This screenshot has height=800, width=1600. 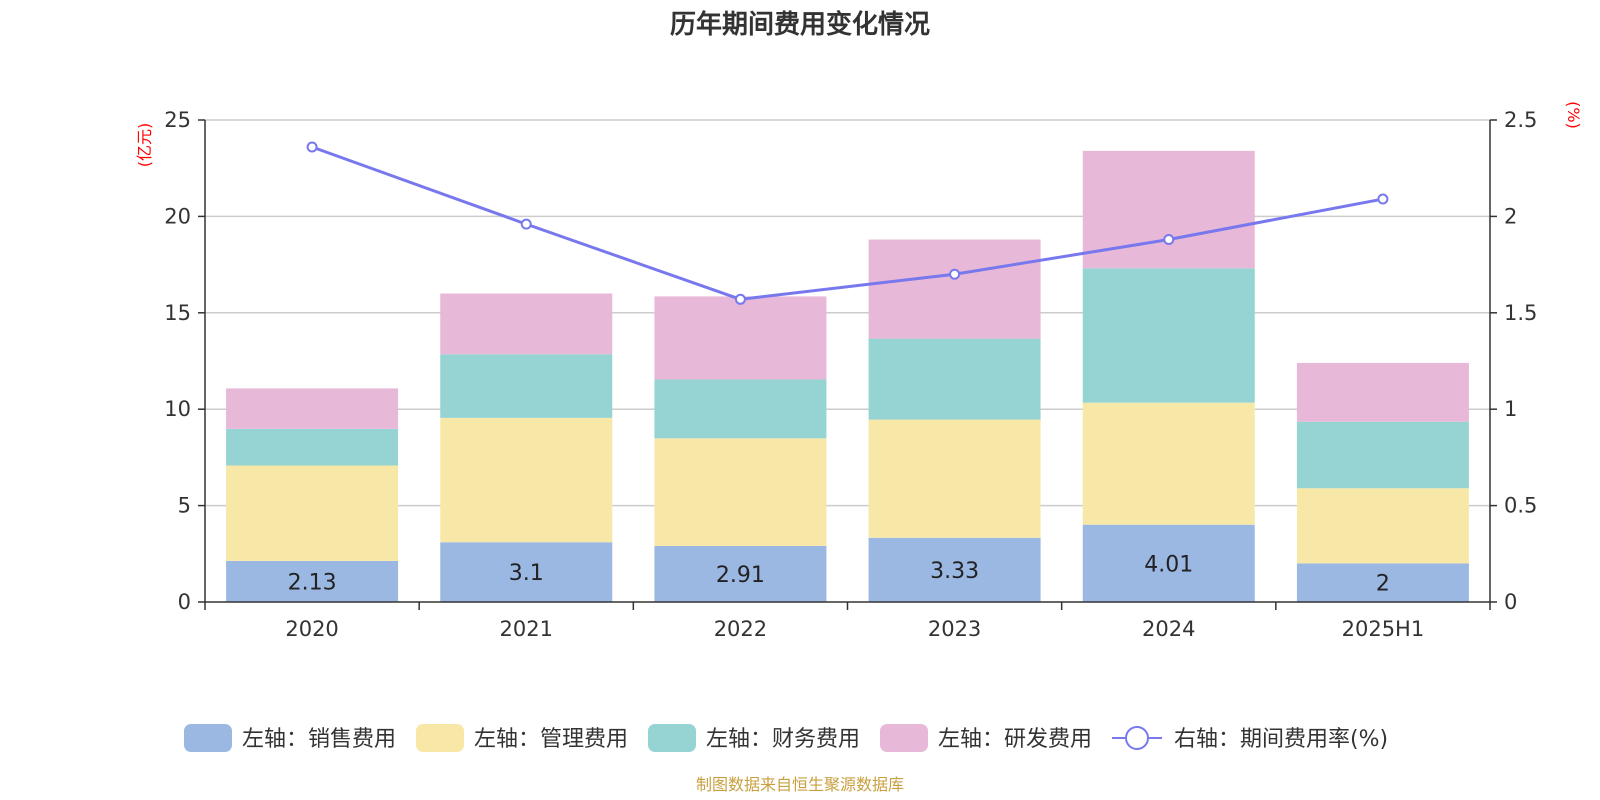 I want to click on left-axis-tick-label: 0, so click(x=184, y=602).